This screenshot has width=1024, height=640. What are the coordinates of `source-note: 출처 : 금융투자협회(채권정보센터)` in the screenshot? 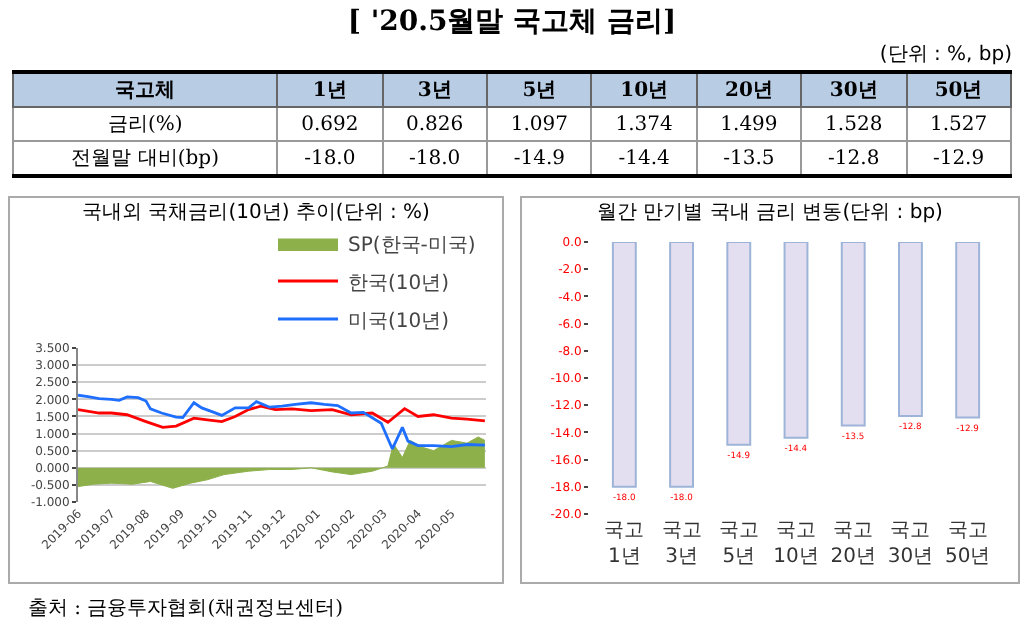 It's located at (186, 609).